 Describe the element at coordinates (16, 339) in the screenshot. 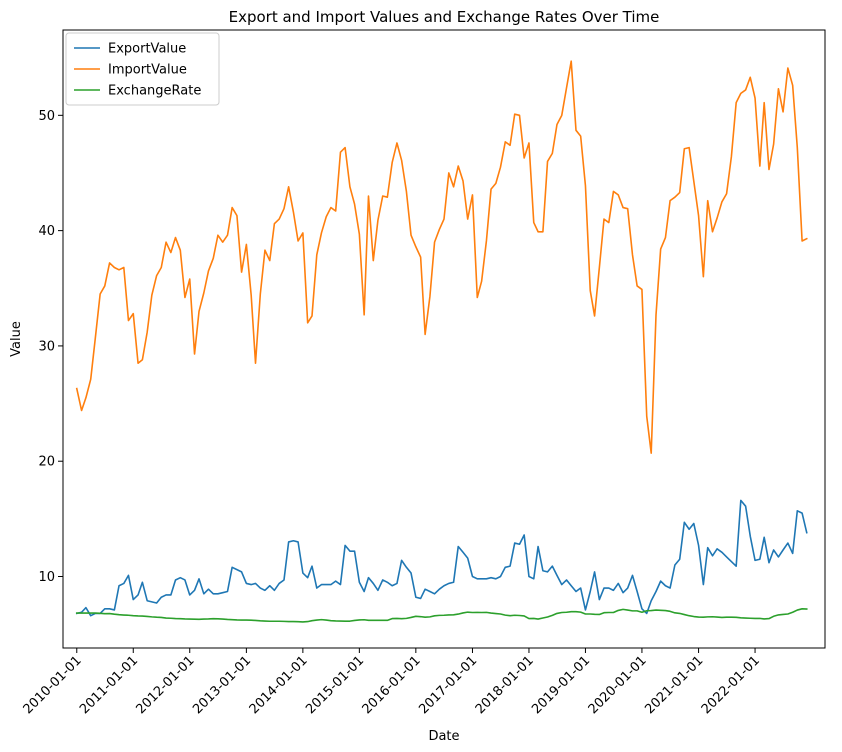

I see `y-axis-label: Value` at that location.